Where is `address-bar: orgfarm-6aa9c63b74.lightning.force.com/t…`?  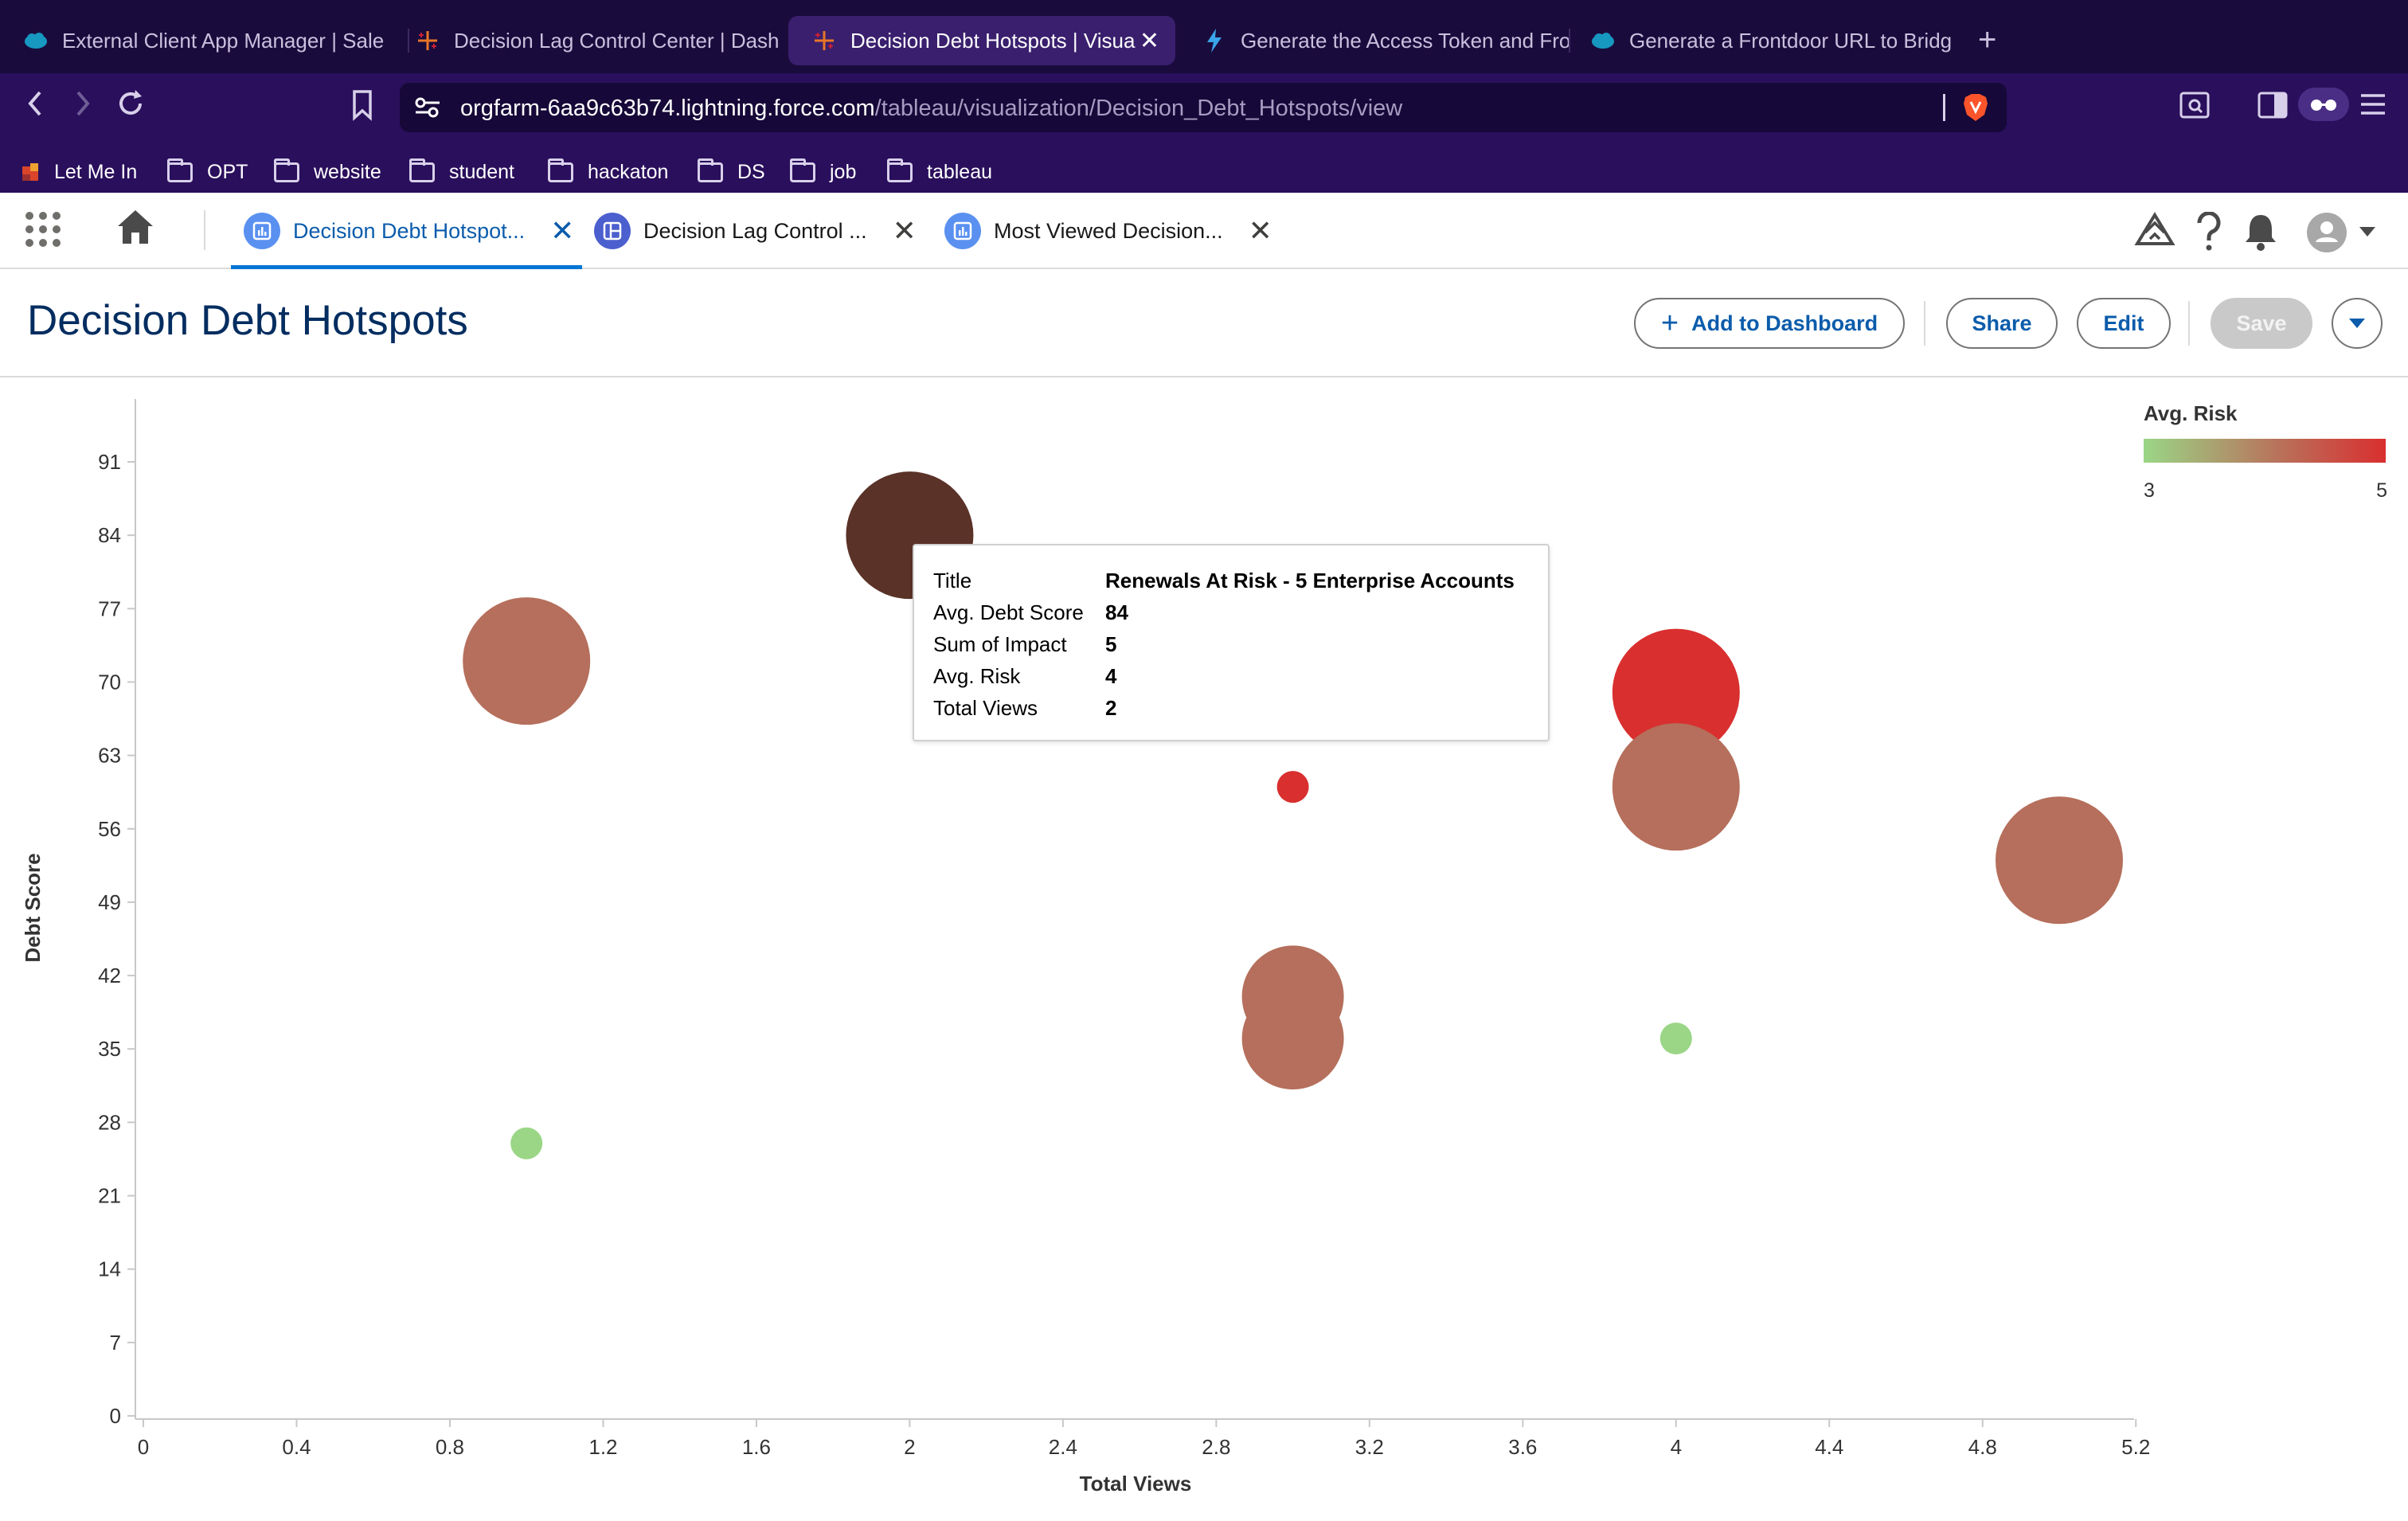
address-bar: orgfarm-6aa9c63b74.lightning.force.com/t… is located at coordinates (1203, 107).